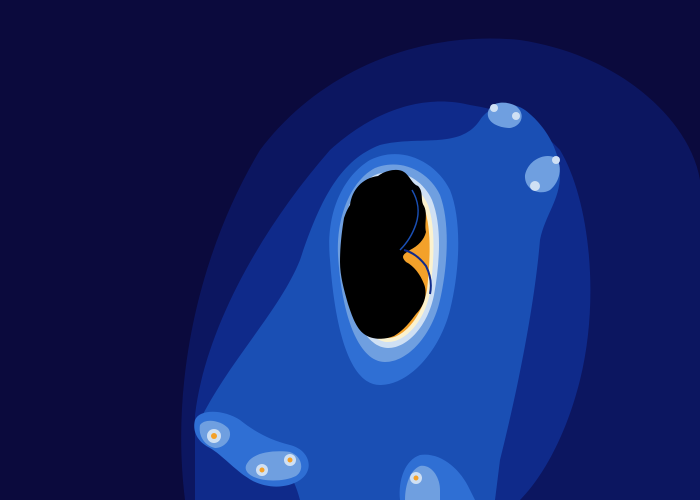 This screenshot has height=500, width=700. What do you see at coordinates (383, 254) in the screenshot?
I see `mandelbrot-set-body` at bounding box center [383, 254].